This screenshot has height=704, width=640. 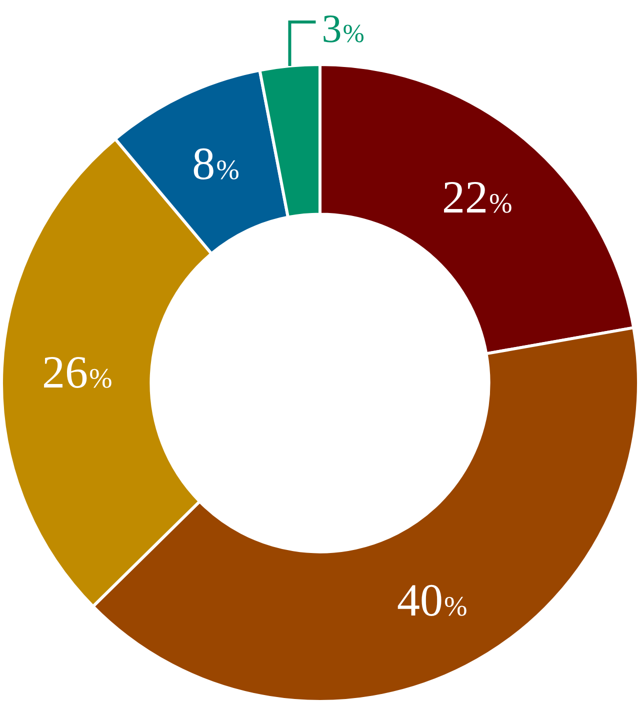 I want to click on data-label: 3%, so click(x=343, y=28).